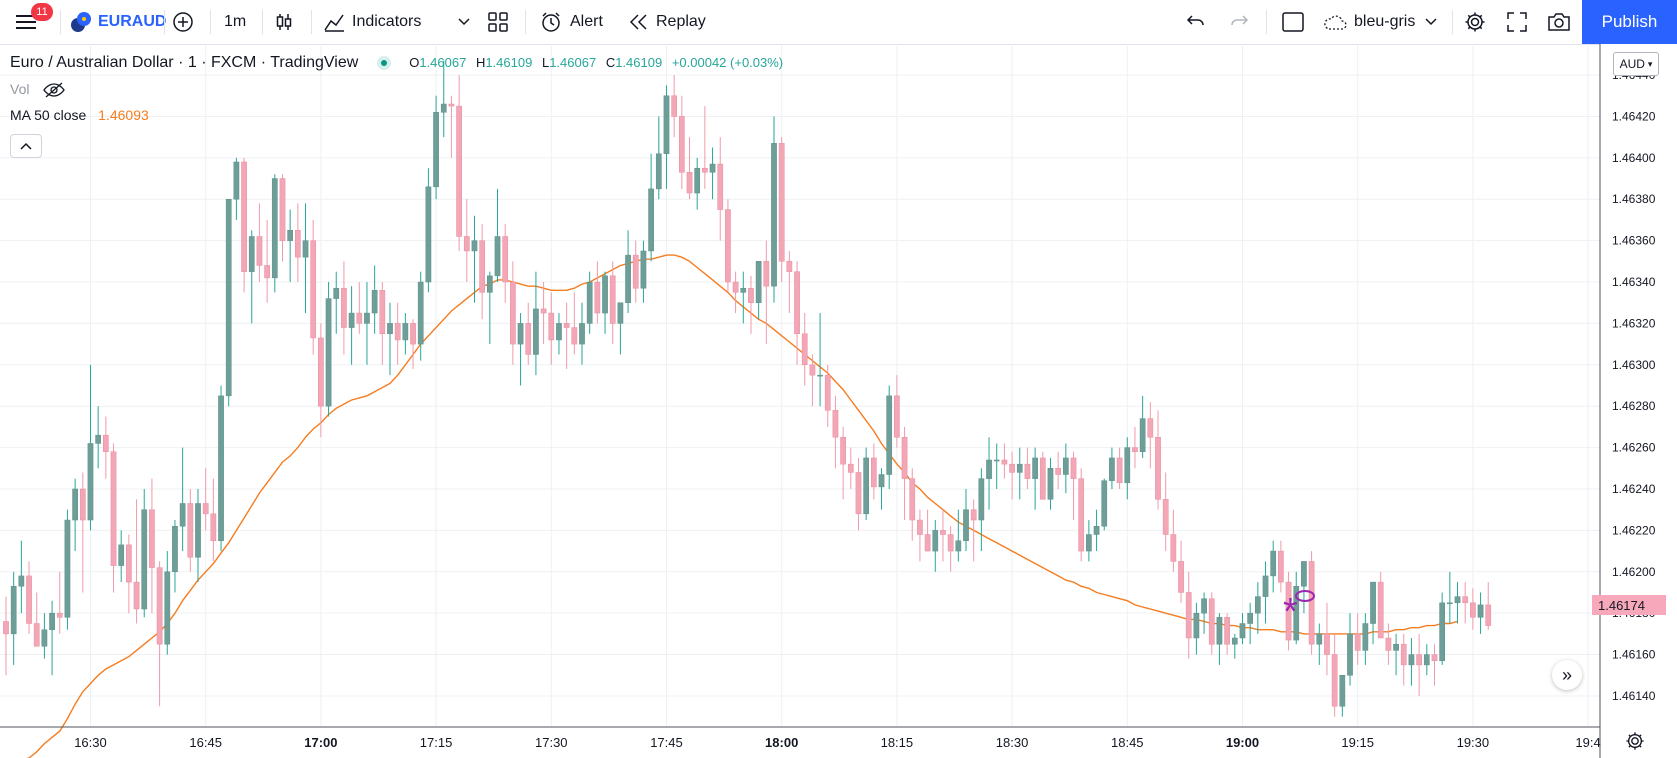  Describe the element at coordinates (183, 22) in the screenshot. I see `compare-symbol-button` at that location.